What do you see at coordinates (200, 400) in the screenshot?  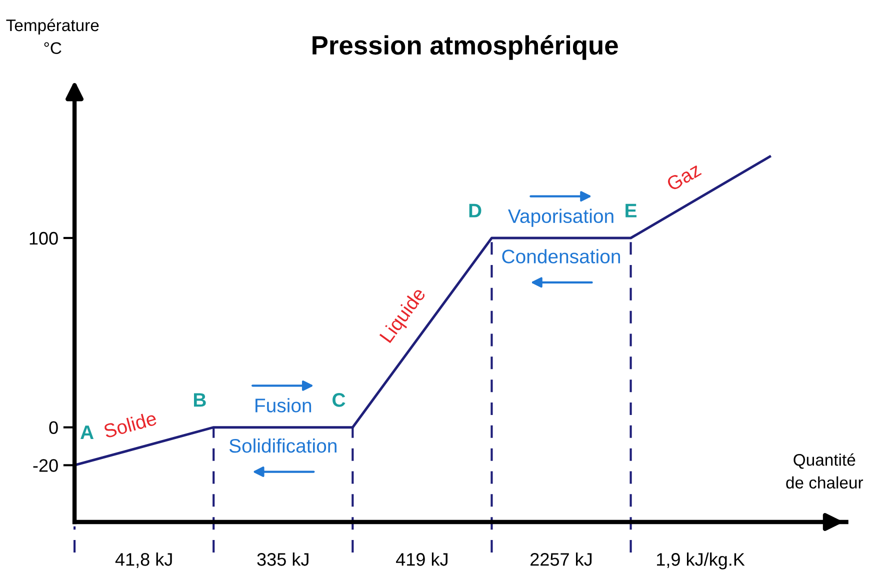 I see `annotation: B` at bounding box center [200, 400].